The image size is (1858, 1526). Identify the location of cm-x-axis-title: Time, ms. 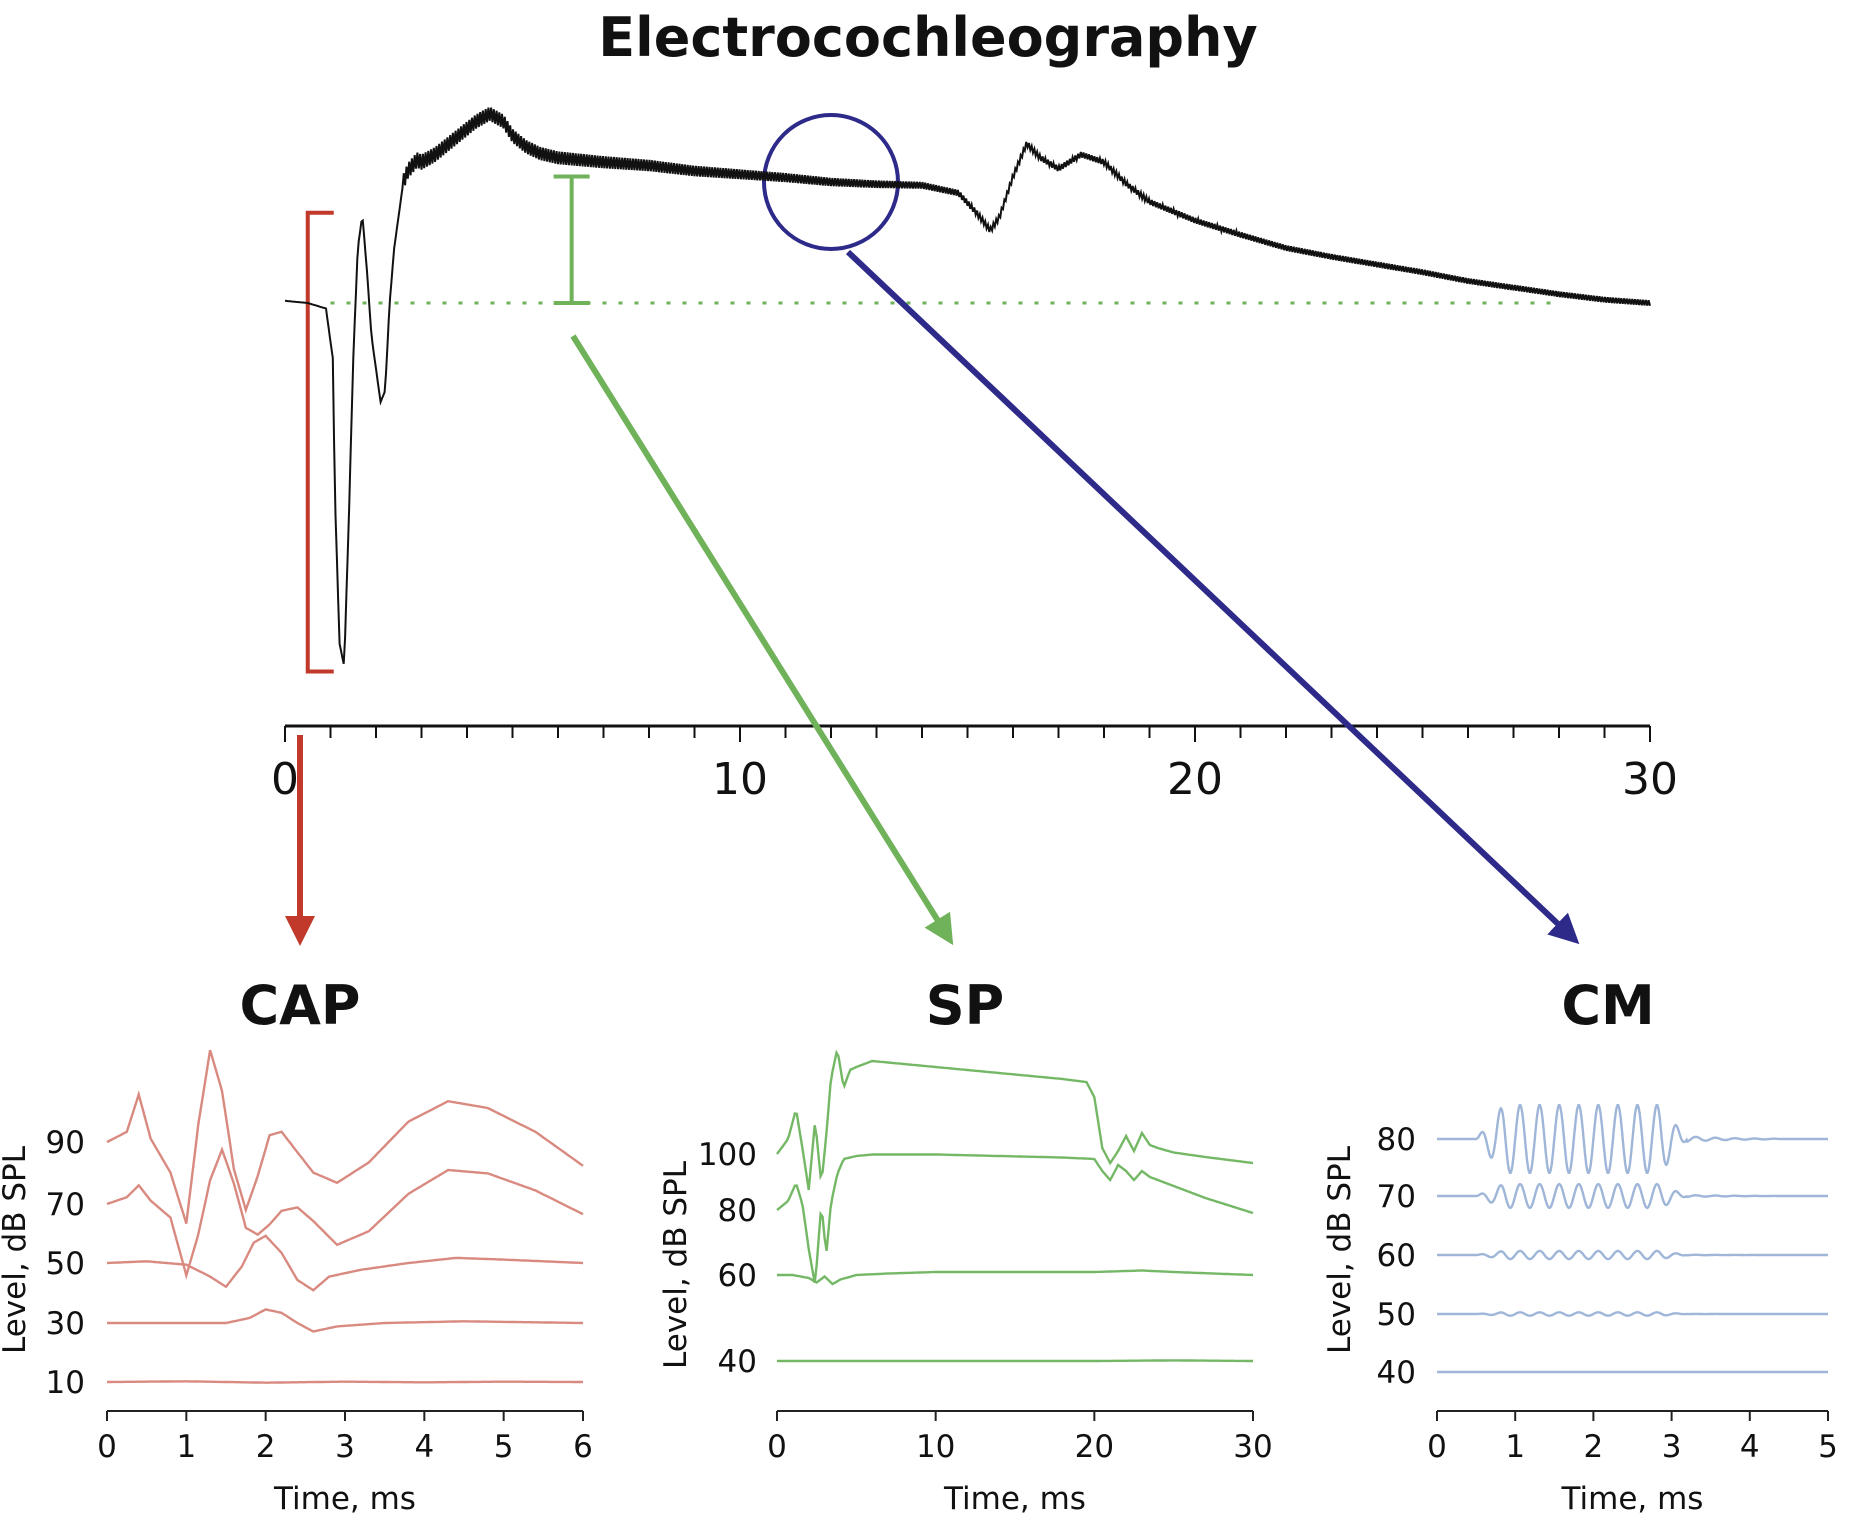
(1632, 1499).